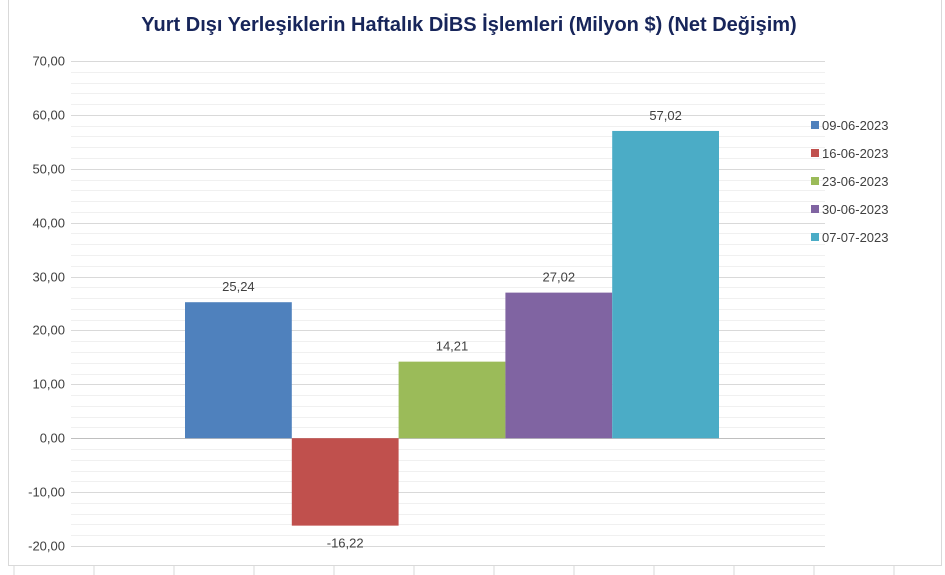 The height and width of the screenshot is (575, 945). What do you see at coordinates (52, 438) in the screenshot?
I see `y-tick-label: 0,00` at bounding box center [52, 438].